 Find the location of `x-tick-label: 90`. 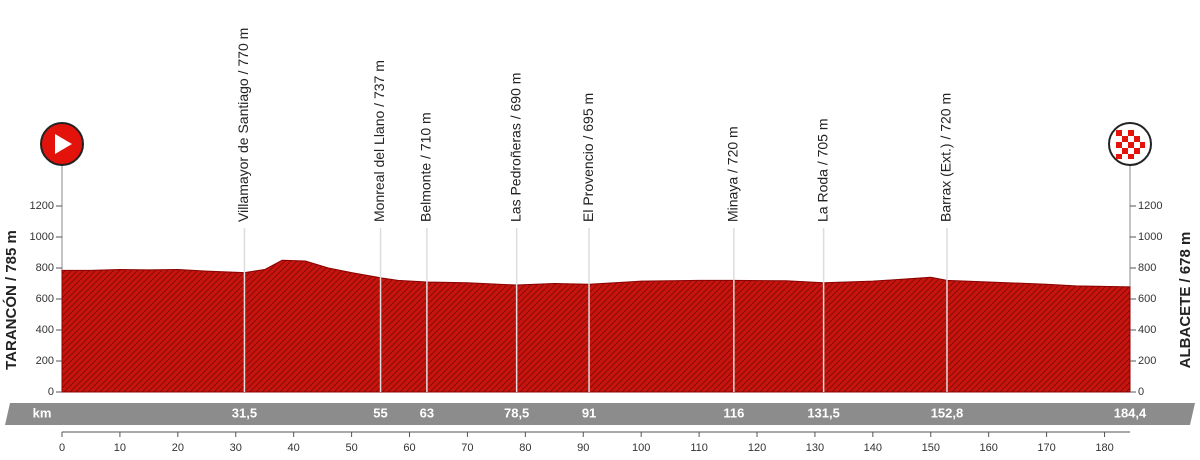

x-tick-label: 90 is located at coordinates (583, 448).